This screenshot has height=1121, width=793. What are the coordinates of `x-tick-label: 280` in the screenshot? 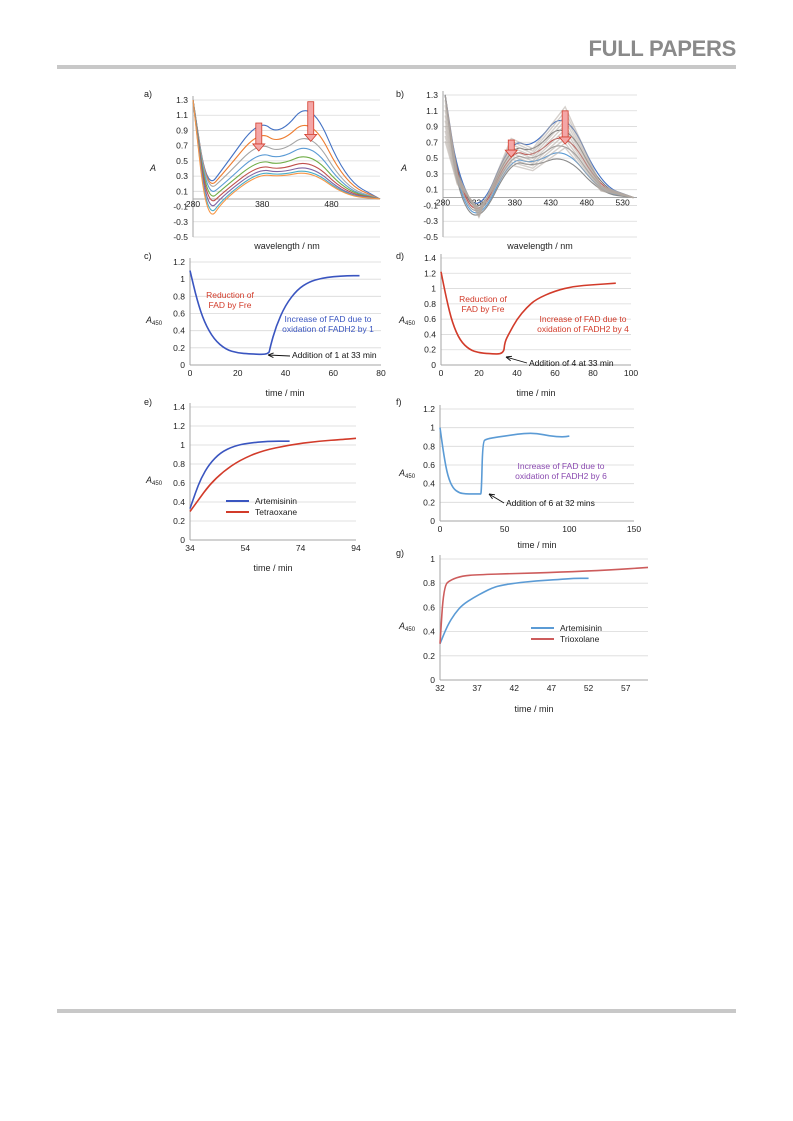 It's located at (193, 204).